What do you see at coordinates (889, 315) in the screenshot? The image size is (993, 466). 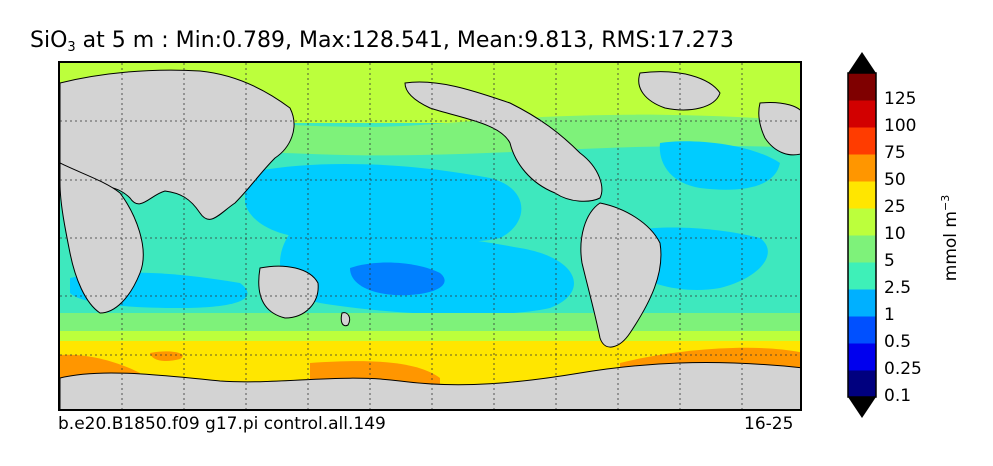 I see `colorbar-tick-label: 1` at bounding box center [889, 315].